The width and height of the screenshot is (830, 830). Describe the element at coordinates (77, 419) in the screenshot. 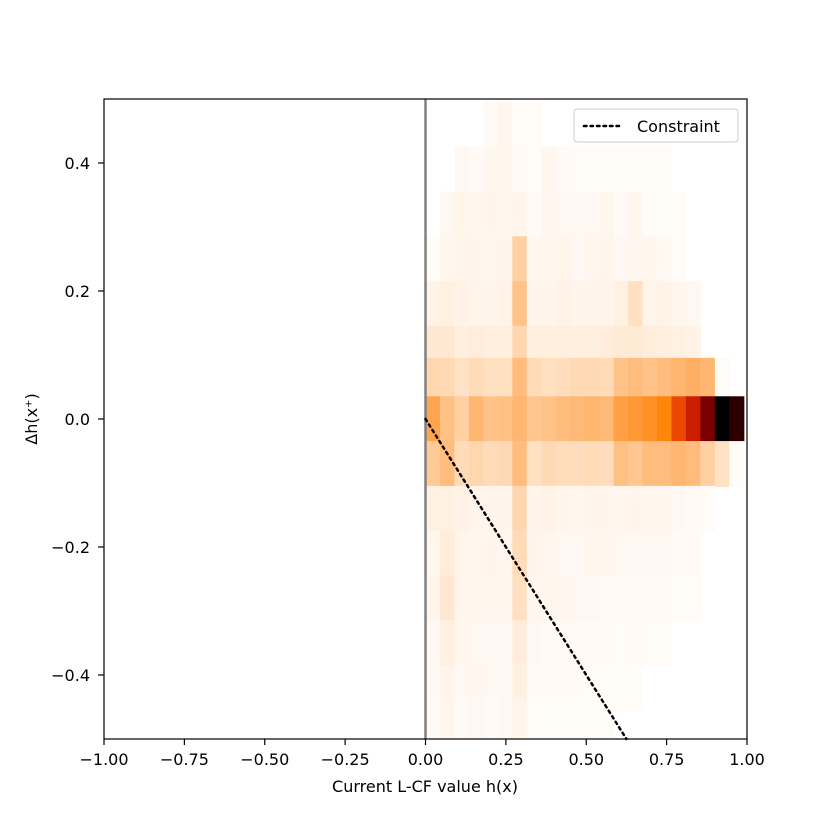

I see `y-axis: −0.4 −0.2 0.0 0.2 0.4` at that location.